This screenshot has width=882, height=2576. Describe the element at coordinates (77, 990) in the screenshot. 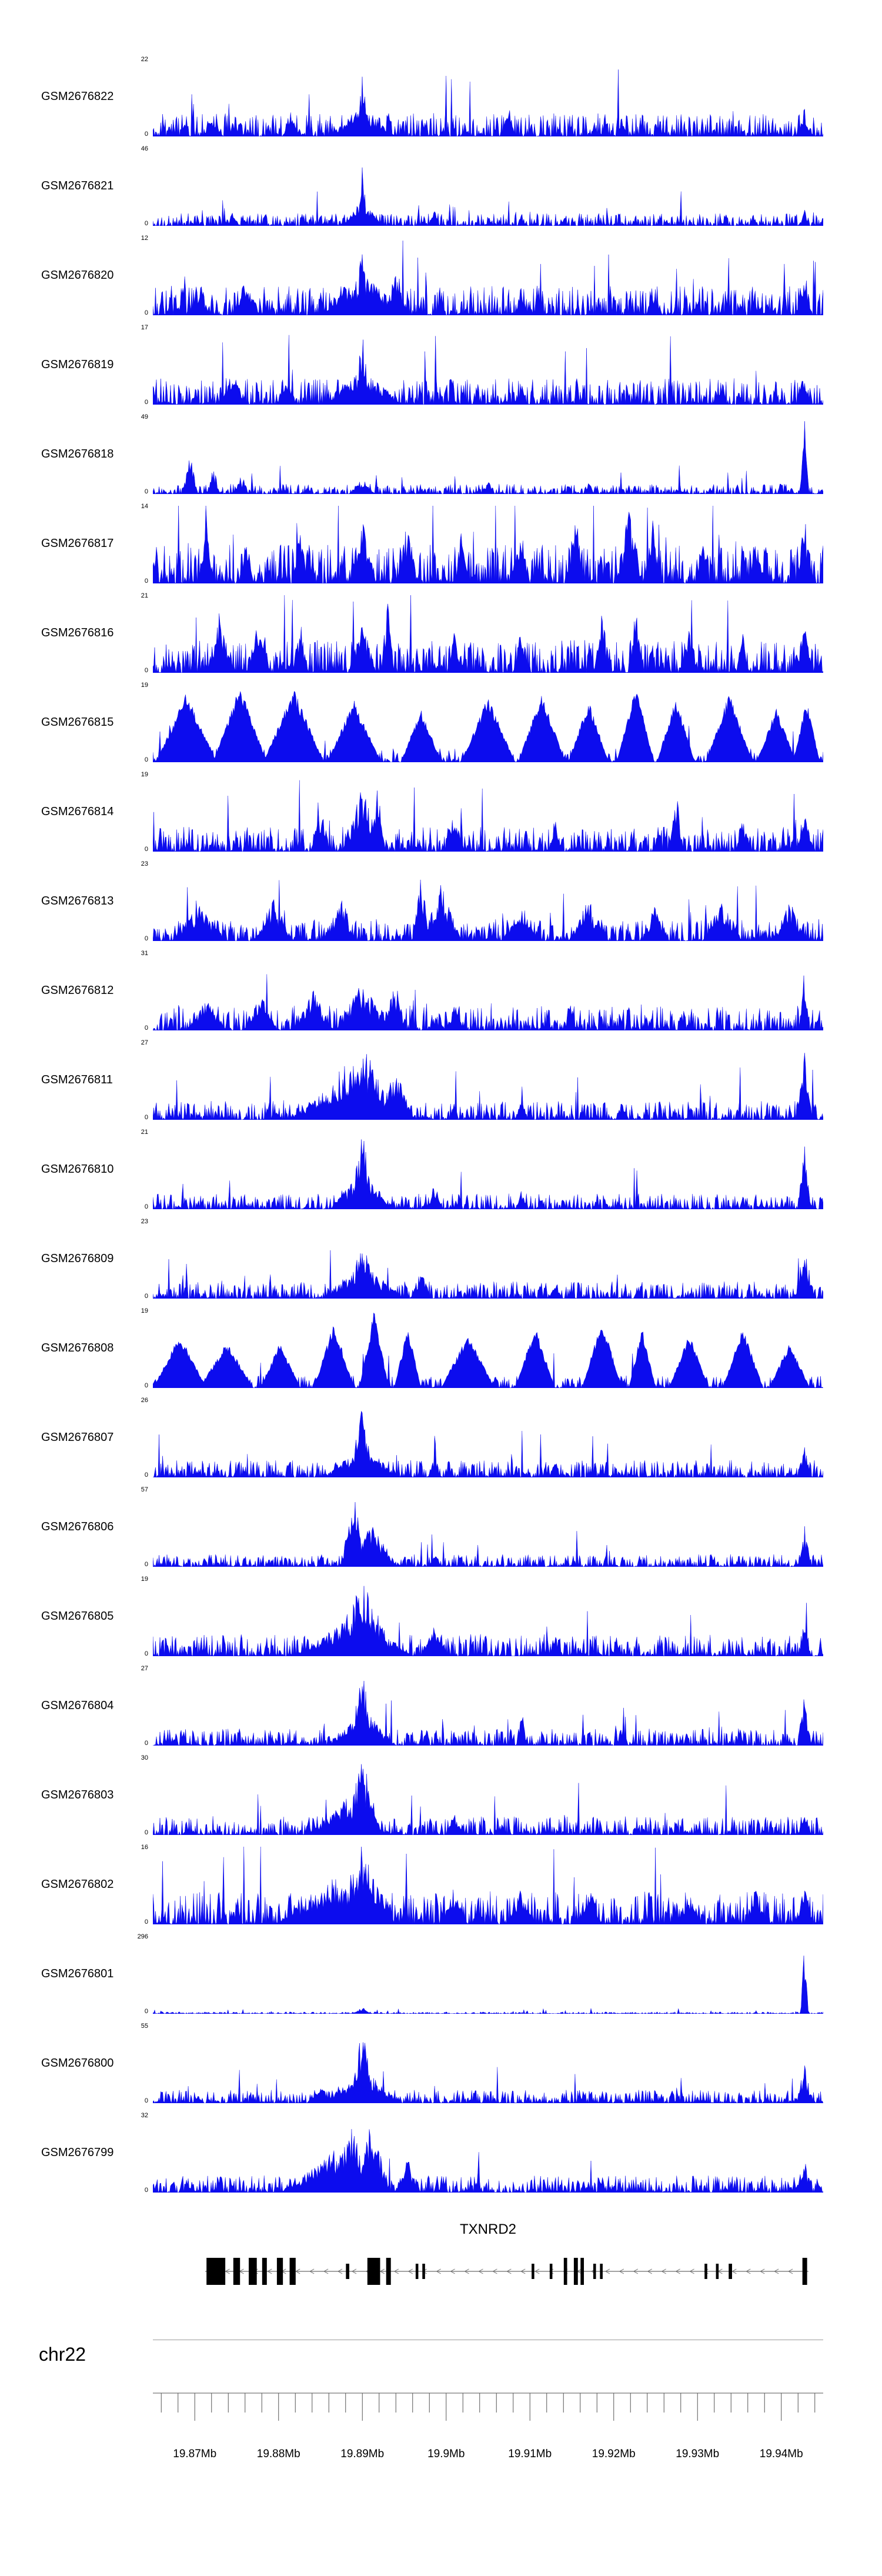

I see `track-label: GSM2676812` at that location.